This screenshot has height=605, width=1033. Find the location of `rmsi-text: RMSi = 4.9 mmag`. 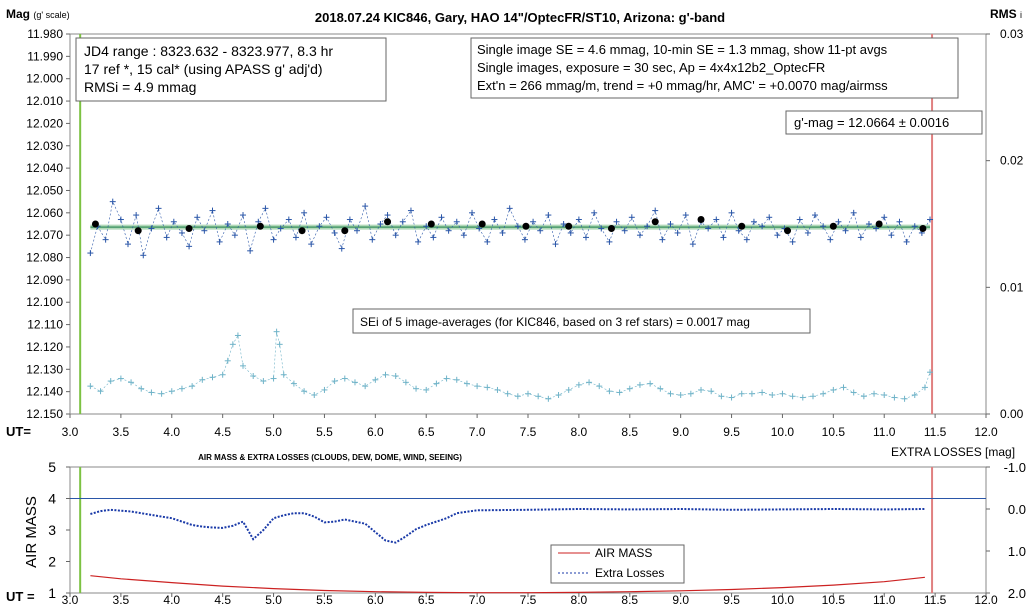

rmsi-text: RMSi = 4.9 mmag is located at coordinates (140, 87).